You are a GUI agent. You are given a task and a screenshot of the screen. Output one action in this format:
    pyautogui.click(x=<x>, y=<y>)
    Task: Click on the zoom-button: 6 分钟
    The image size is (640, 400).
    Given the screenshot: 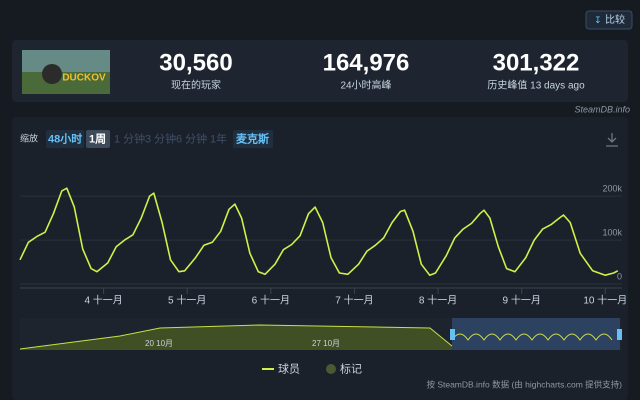 What is the action you would take?
    pyautogui.click(x=191, y=138)
    